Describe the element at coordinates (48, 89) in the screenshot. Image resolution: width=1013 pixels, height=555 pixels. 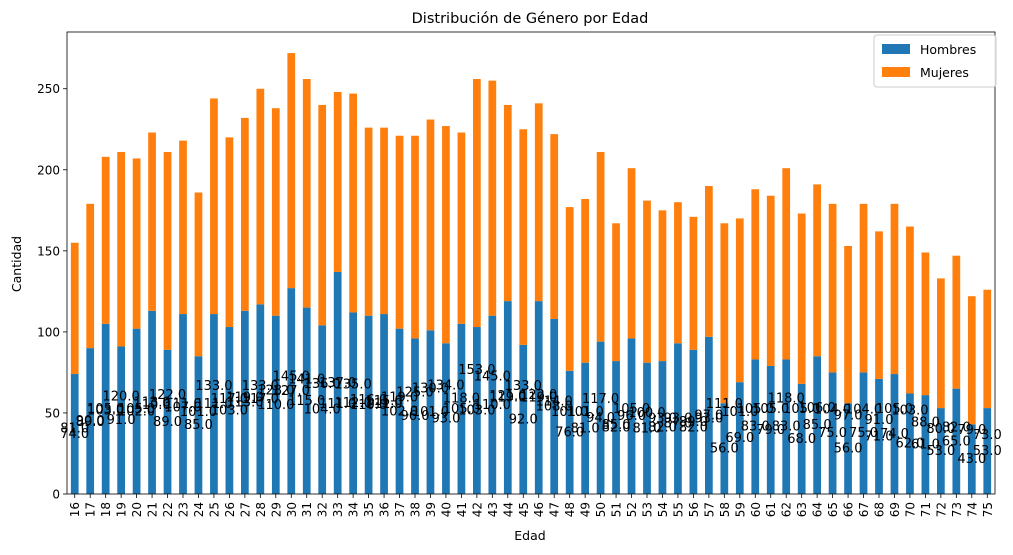
I see `y-tick-label-250: 250` at that location.